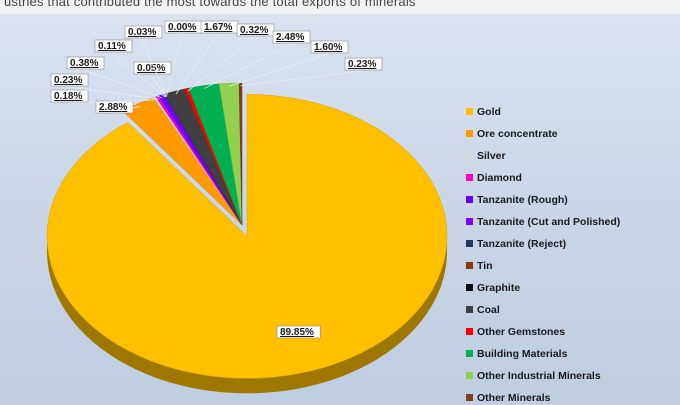 The height and width of the screenshot is (405, 680). Describe the element at coordinates (539, 376) in the screenshot. I see `legend-label-other-industrial-minerals: Other Industrial Minerals` at that location.